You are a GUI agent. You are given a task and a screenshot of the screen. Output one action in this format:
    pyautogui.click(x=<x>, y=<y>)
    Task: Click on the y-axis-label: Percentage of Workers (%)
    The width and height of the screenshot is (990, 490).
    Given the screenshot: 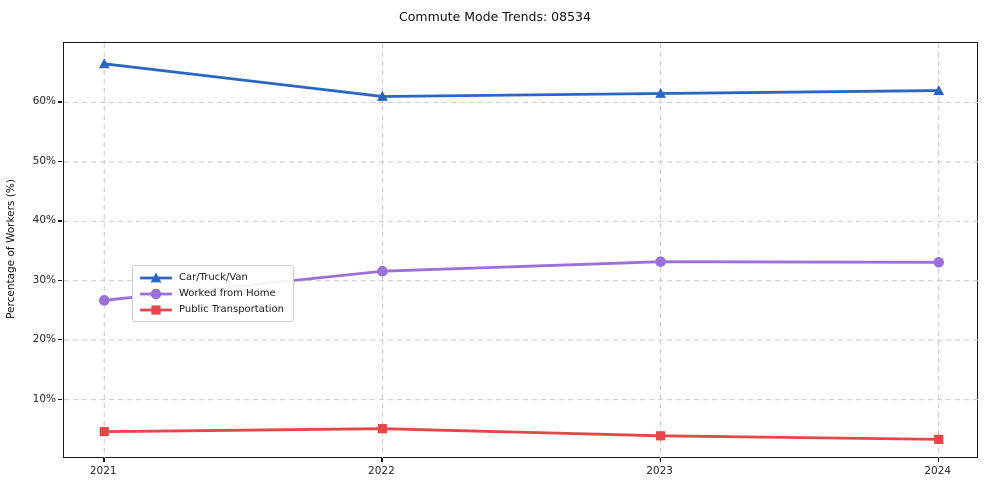 What is the action you would take?
    pyautogui.click(x=11, y=249)
    